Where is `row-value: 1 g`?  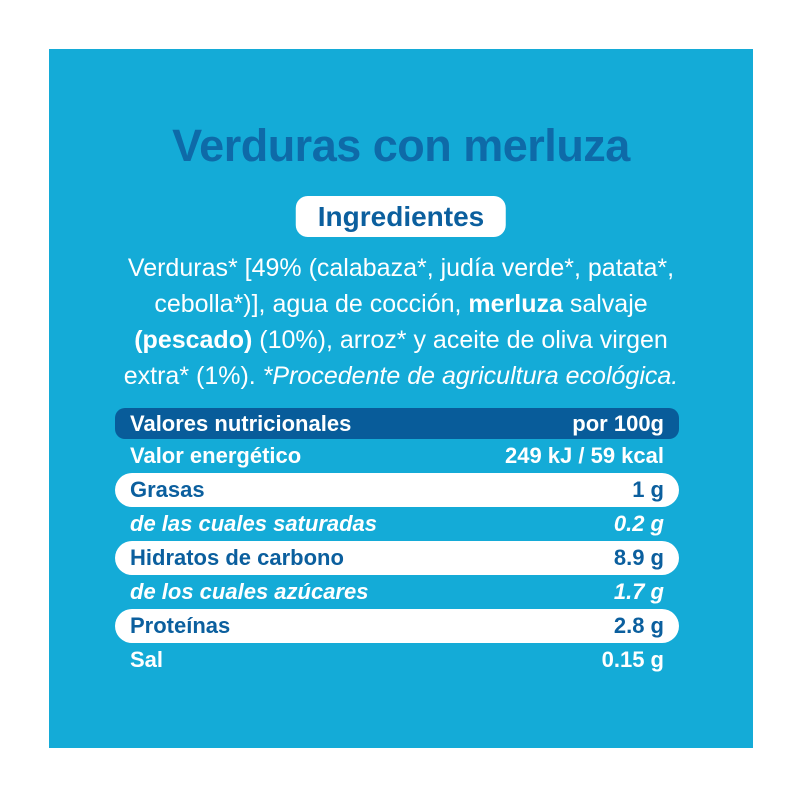 row-value: 1 g is located at coordinates (648, 489).